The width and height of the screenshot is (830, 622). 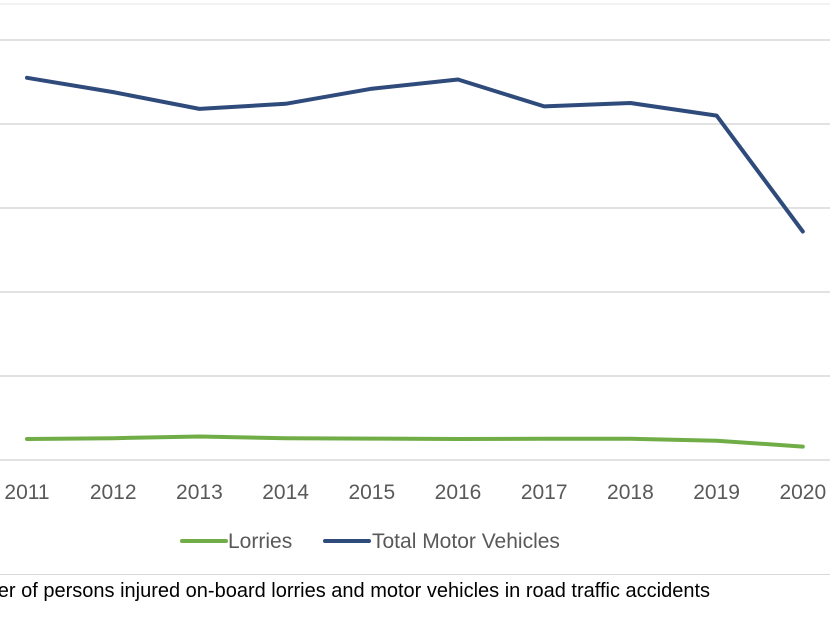 I want to click on x-tick-label: 2014, so click(x=285, y=492).